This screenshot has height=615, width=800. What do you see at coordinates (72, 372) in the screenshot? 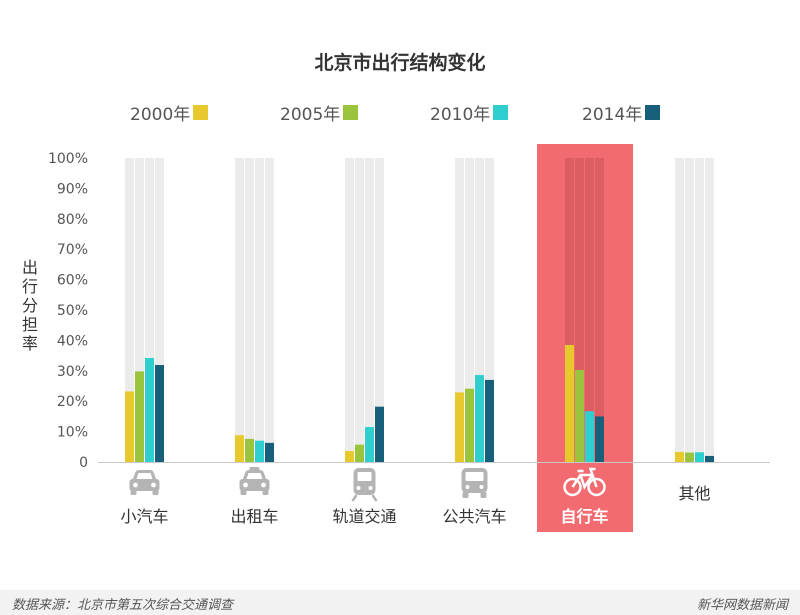
I see `y-tick-label: 30%` at bounding box center [72, 372].